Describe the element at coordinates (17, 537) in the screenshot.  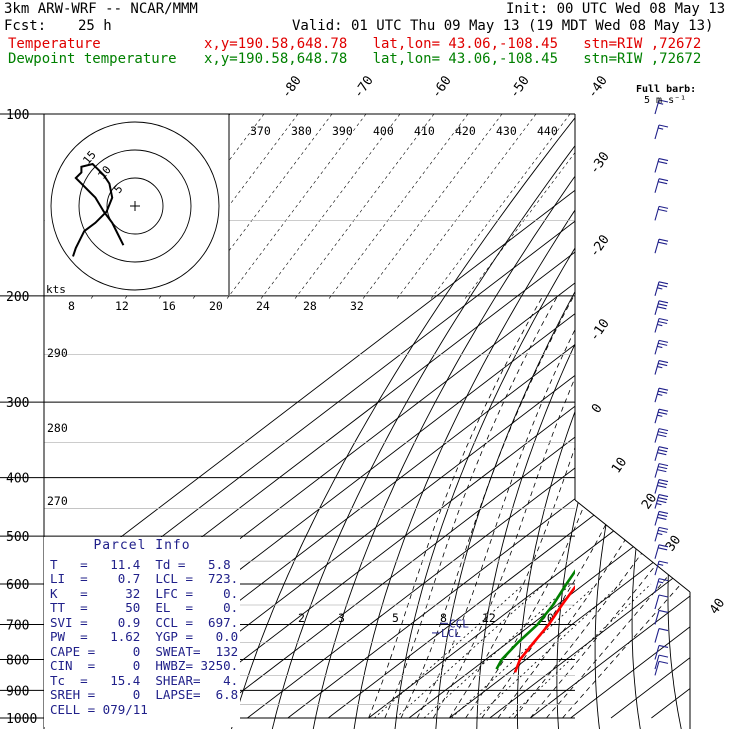
I see `pressure-label: 500` at that location.